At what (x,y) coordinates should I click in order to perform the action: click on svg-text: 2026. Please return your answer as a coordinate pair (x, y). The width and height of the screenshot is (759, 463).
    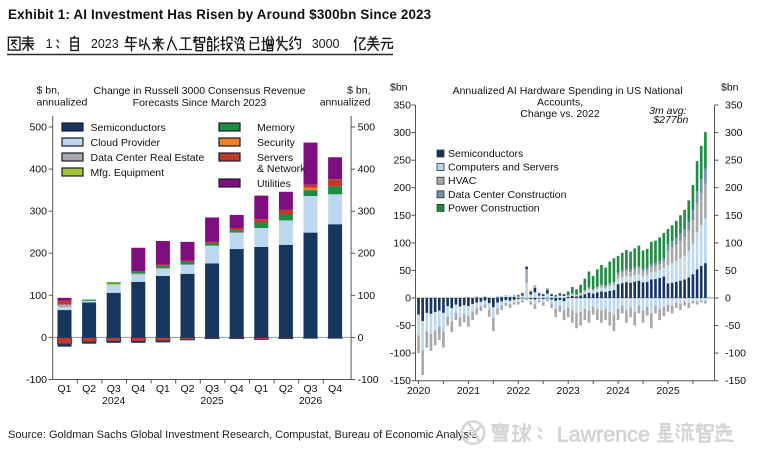
    Looking at the image, I should click on (311, 401).